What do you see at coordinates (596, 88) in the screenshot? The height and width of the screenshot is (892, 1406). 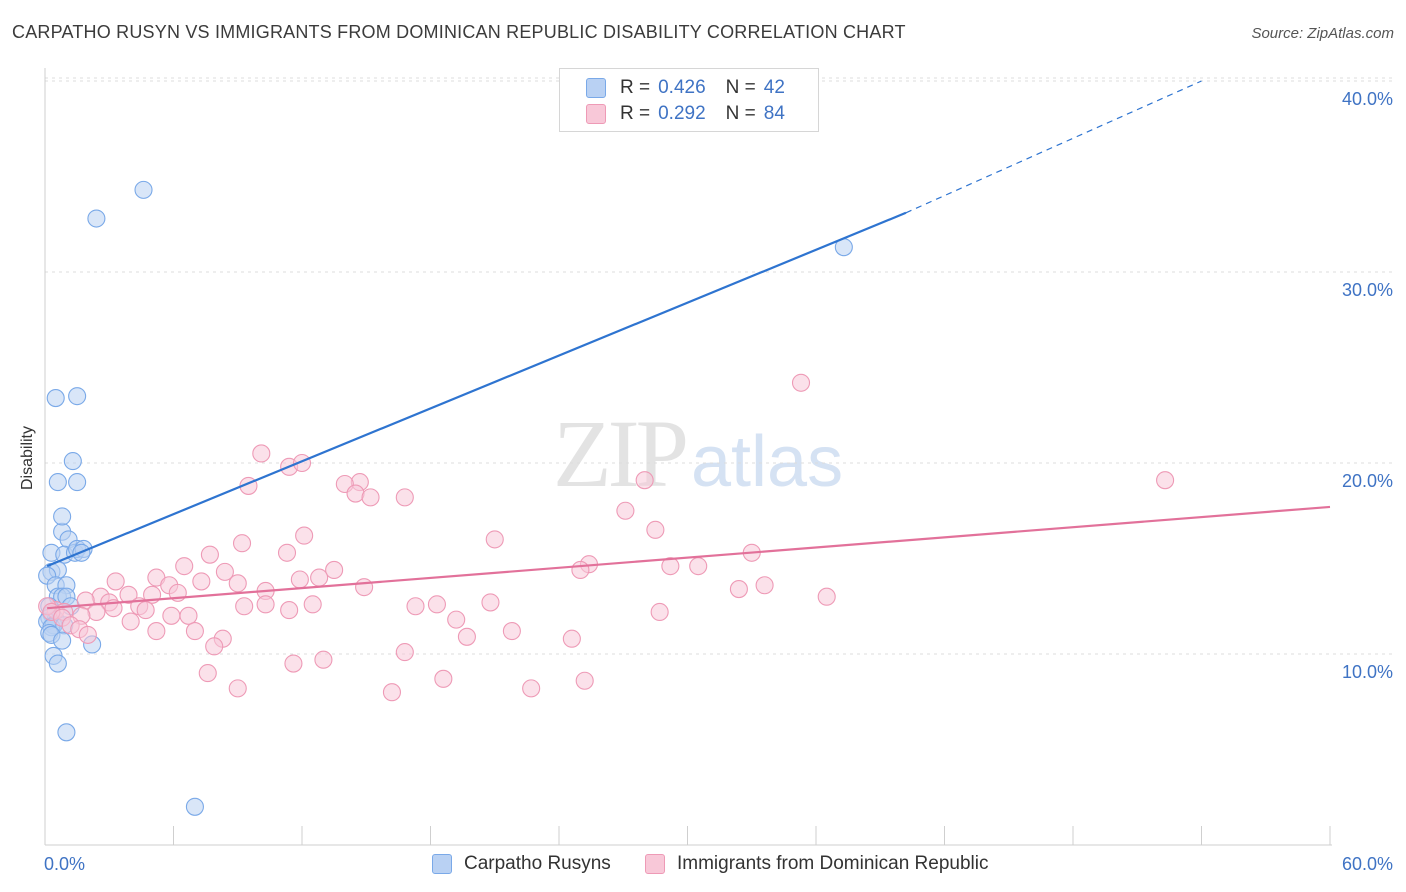 I see `rusyn-swatch-icon` at bounding box center [596, 88].